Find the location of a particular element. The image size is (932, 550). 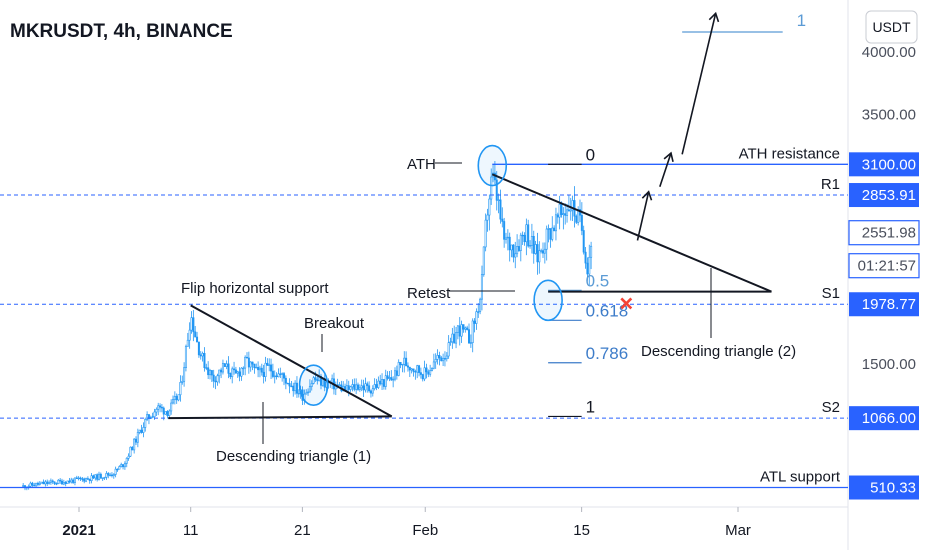

arrow-2-shaft is located at coordinates (665, 170).